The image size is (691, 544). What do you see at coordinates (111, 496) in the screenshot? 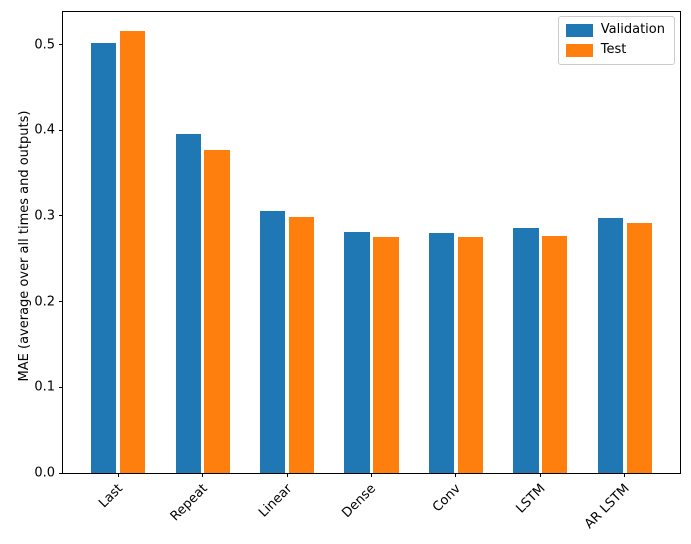
I see `x-tick-label: Last` at bounding box center [111, 496].